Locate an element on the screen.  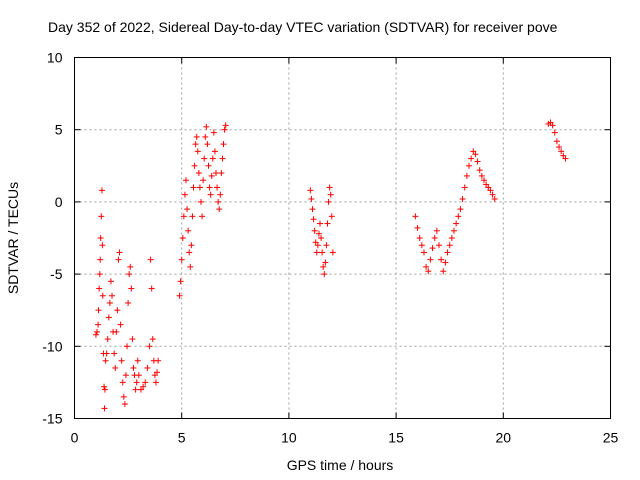
x-tick-label: 15 is located at coordinates (396, 438).